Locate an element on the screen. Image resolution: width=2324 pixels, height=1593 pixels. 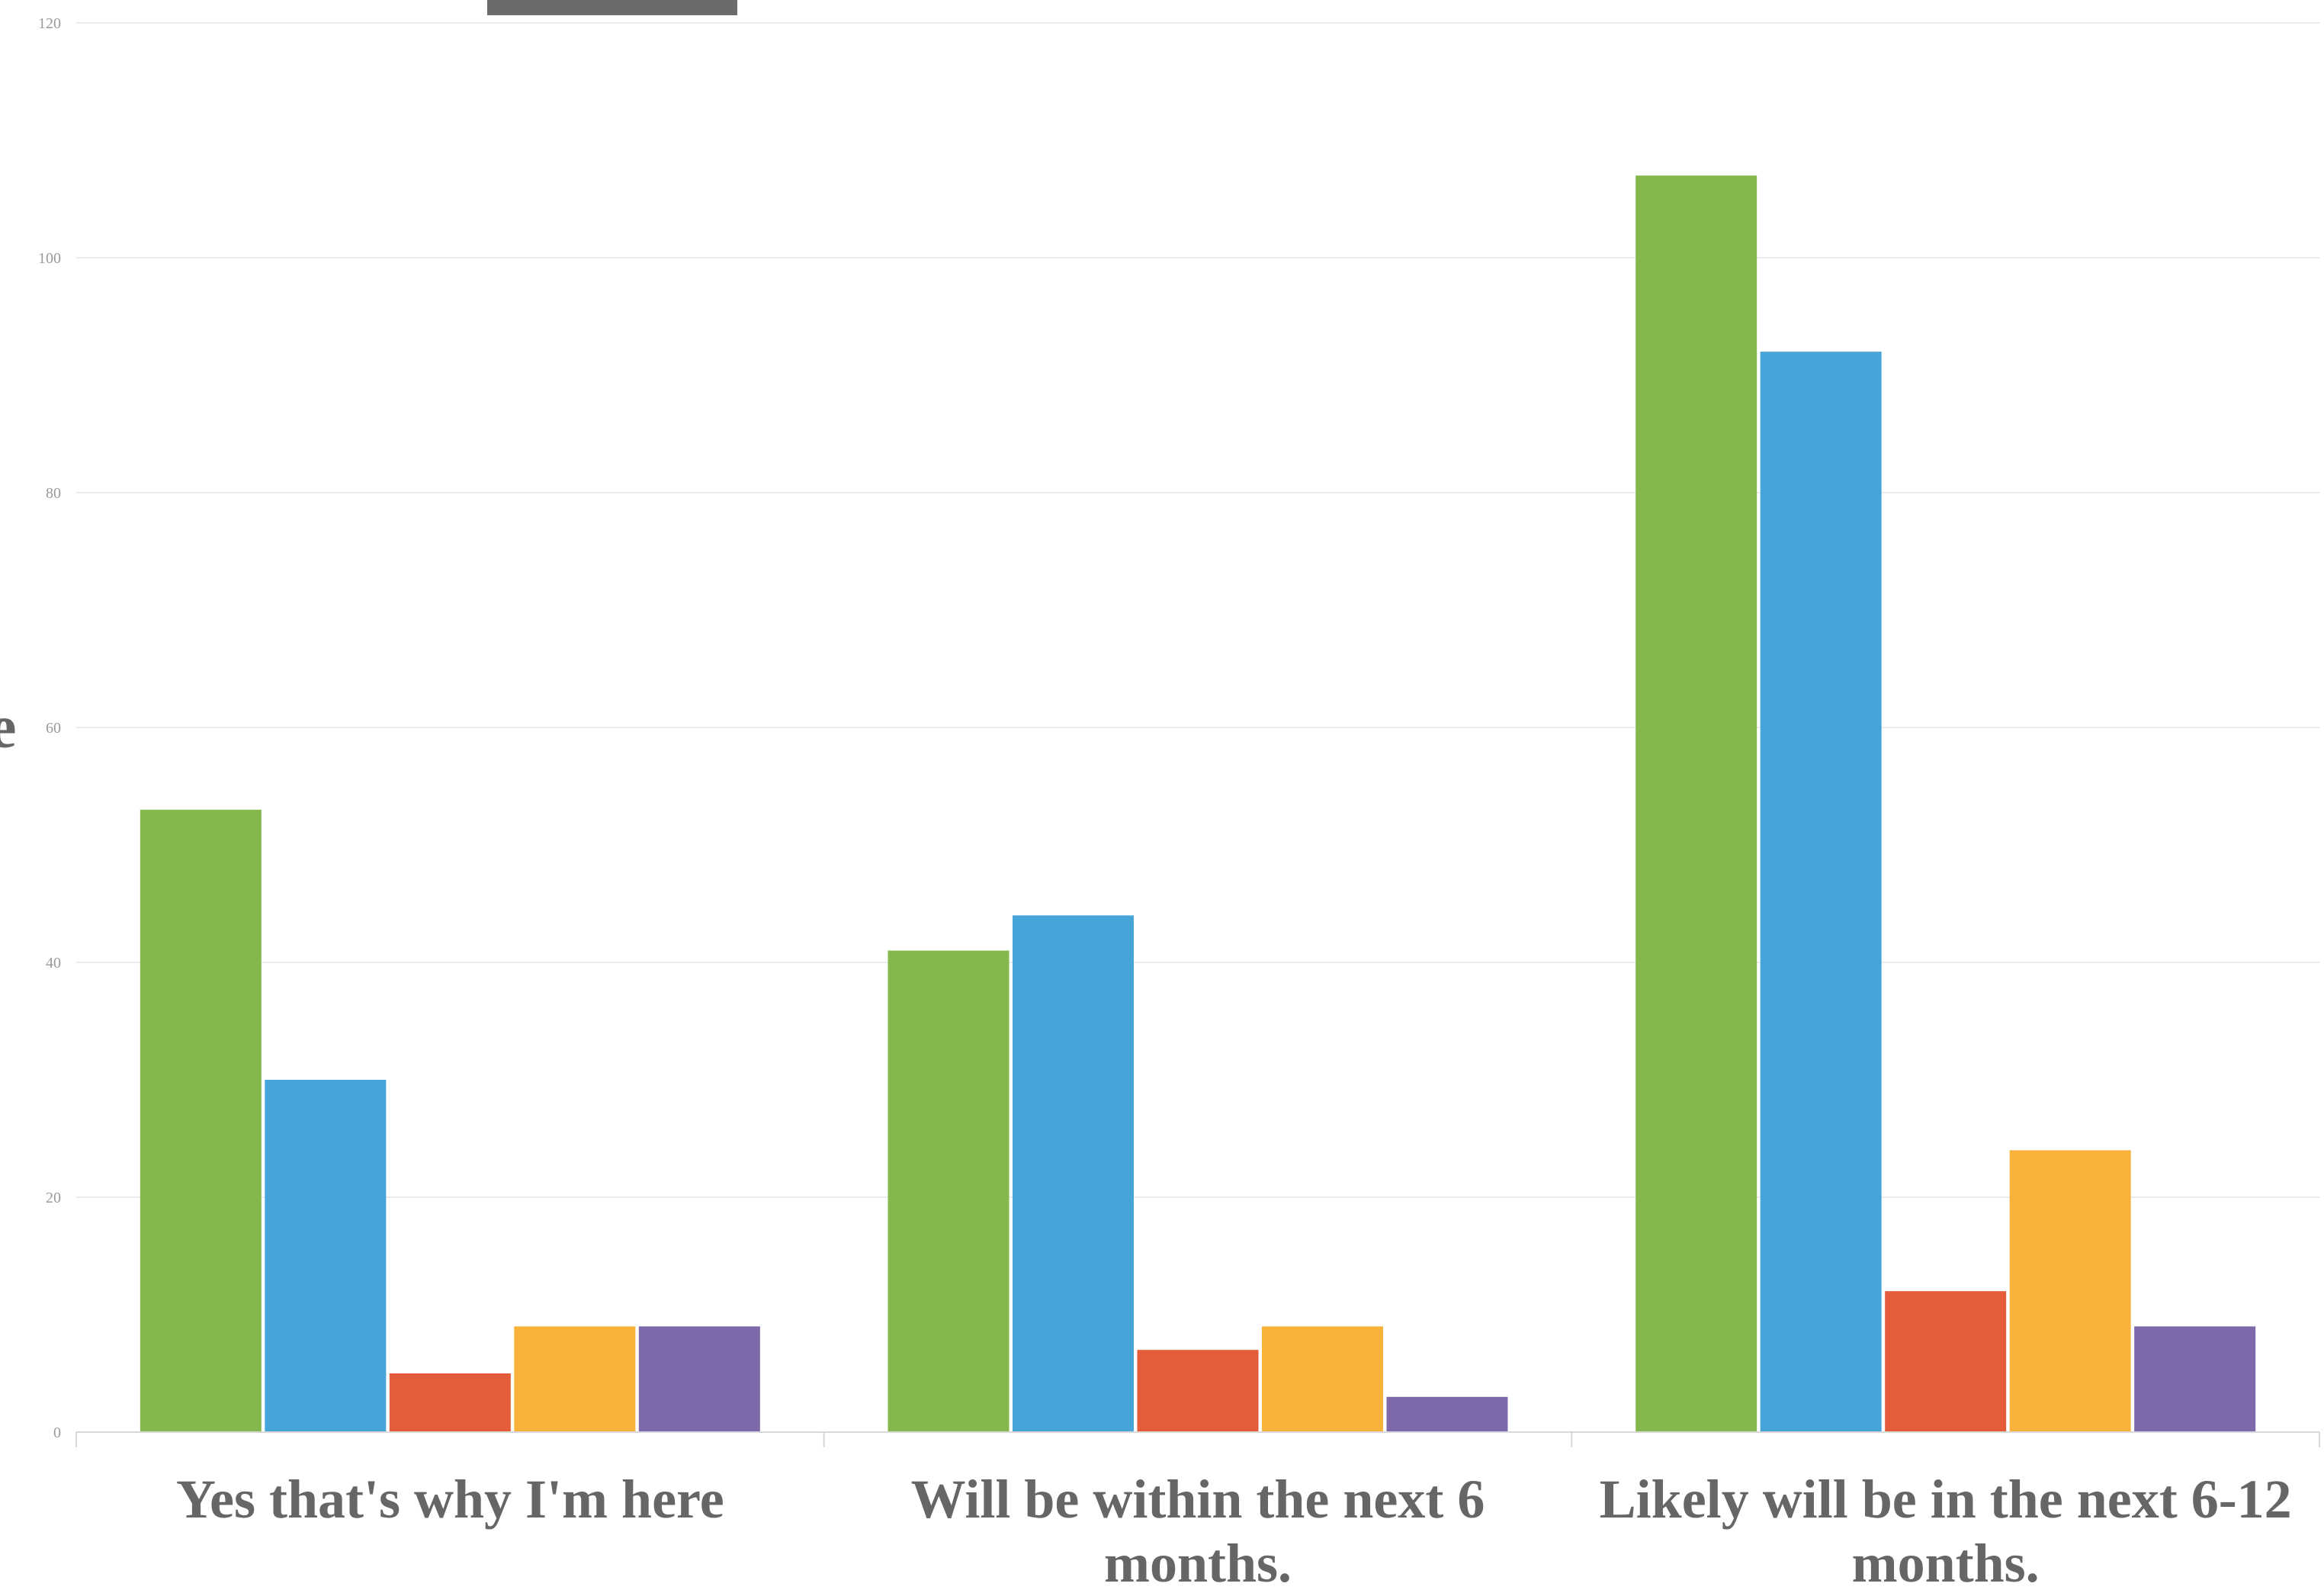
legend-marker is located at coordinates (612, 7).